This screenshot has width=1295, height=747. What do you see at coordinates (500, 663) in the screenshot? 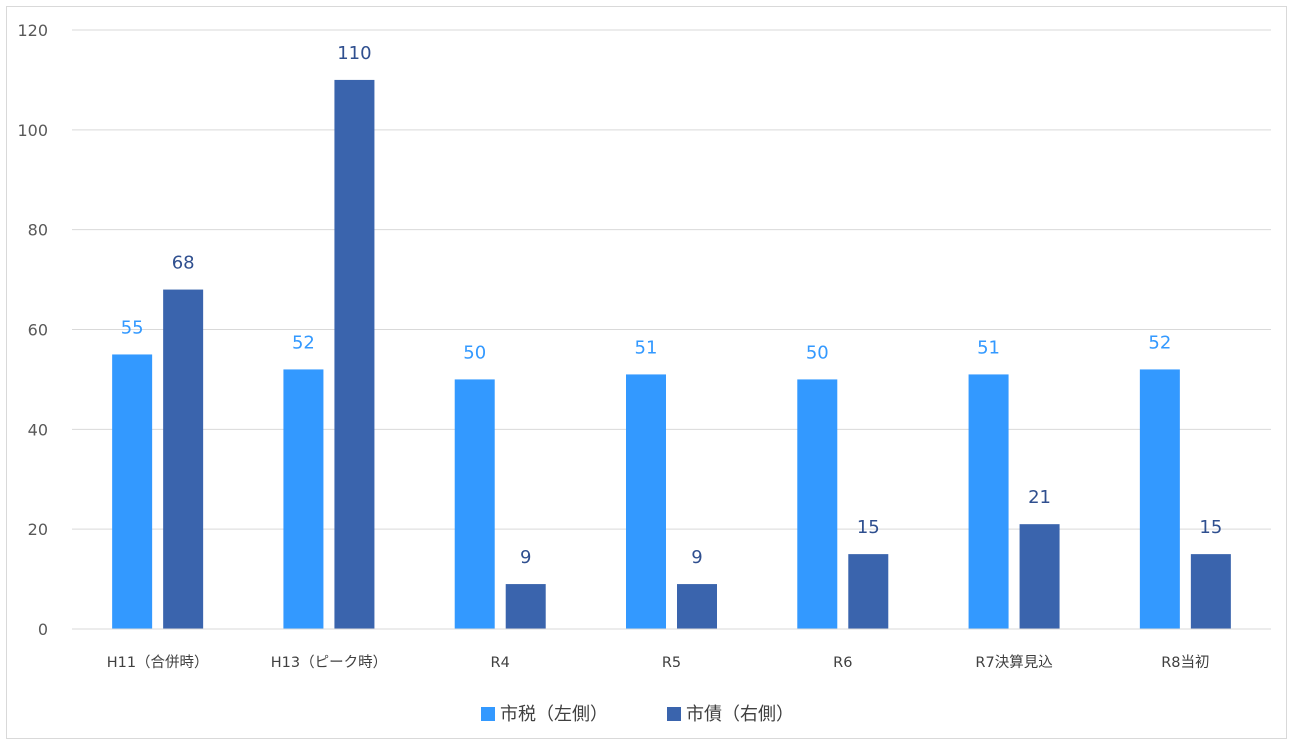
I see `x-tick-label: R4` at bounding box center [500, 663].